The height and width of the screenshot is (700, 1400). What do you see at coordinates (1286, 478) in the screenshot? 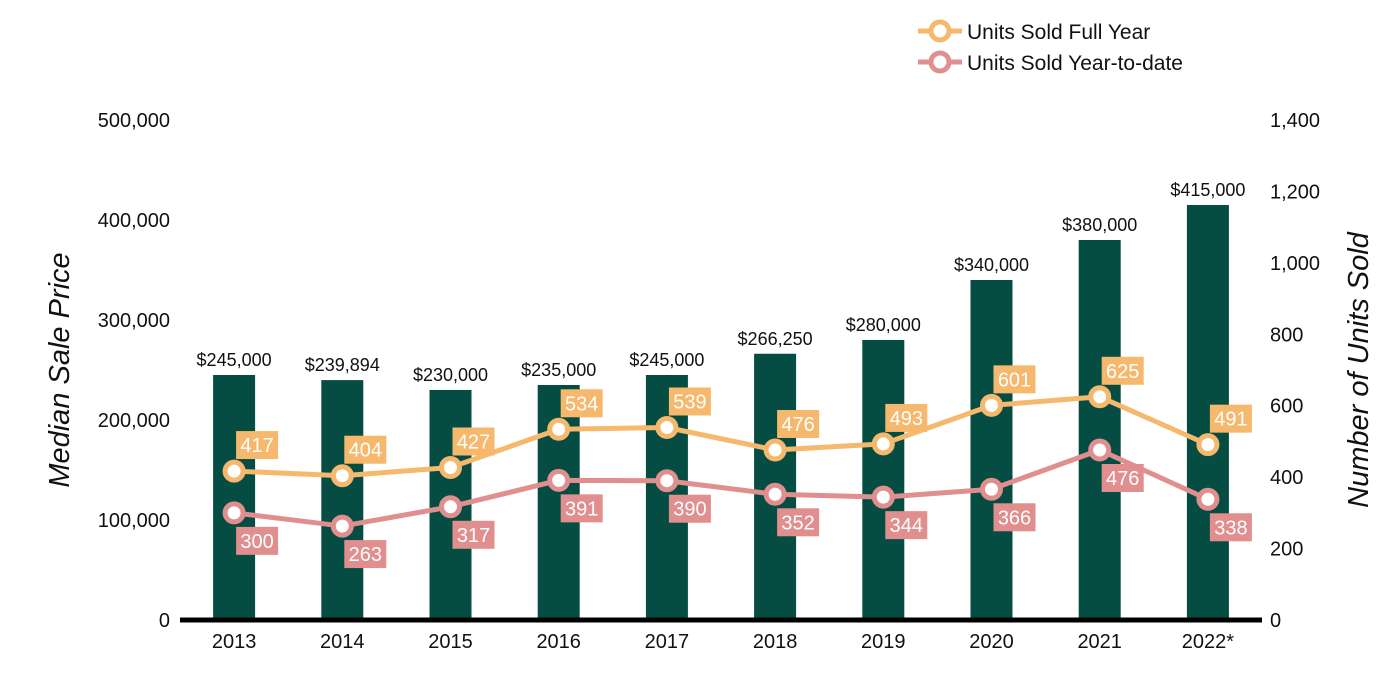
I see `y-tick-label-right: 400` at bounding box center [1286, 478].